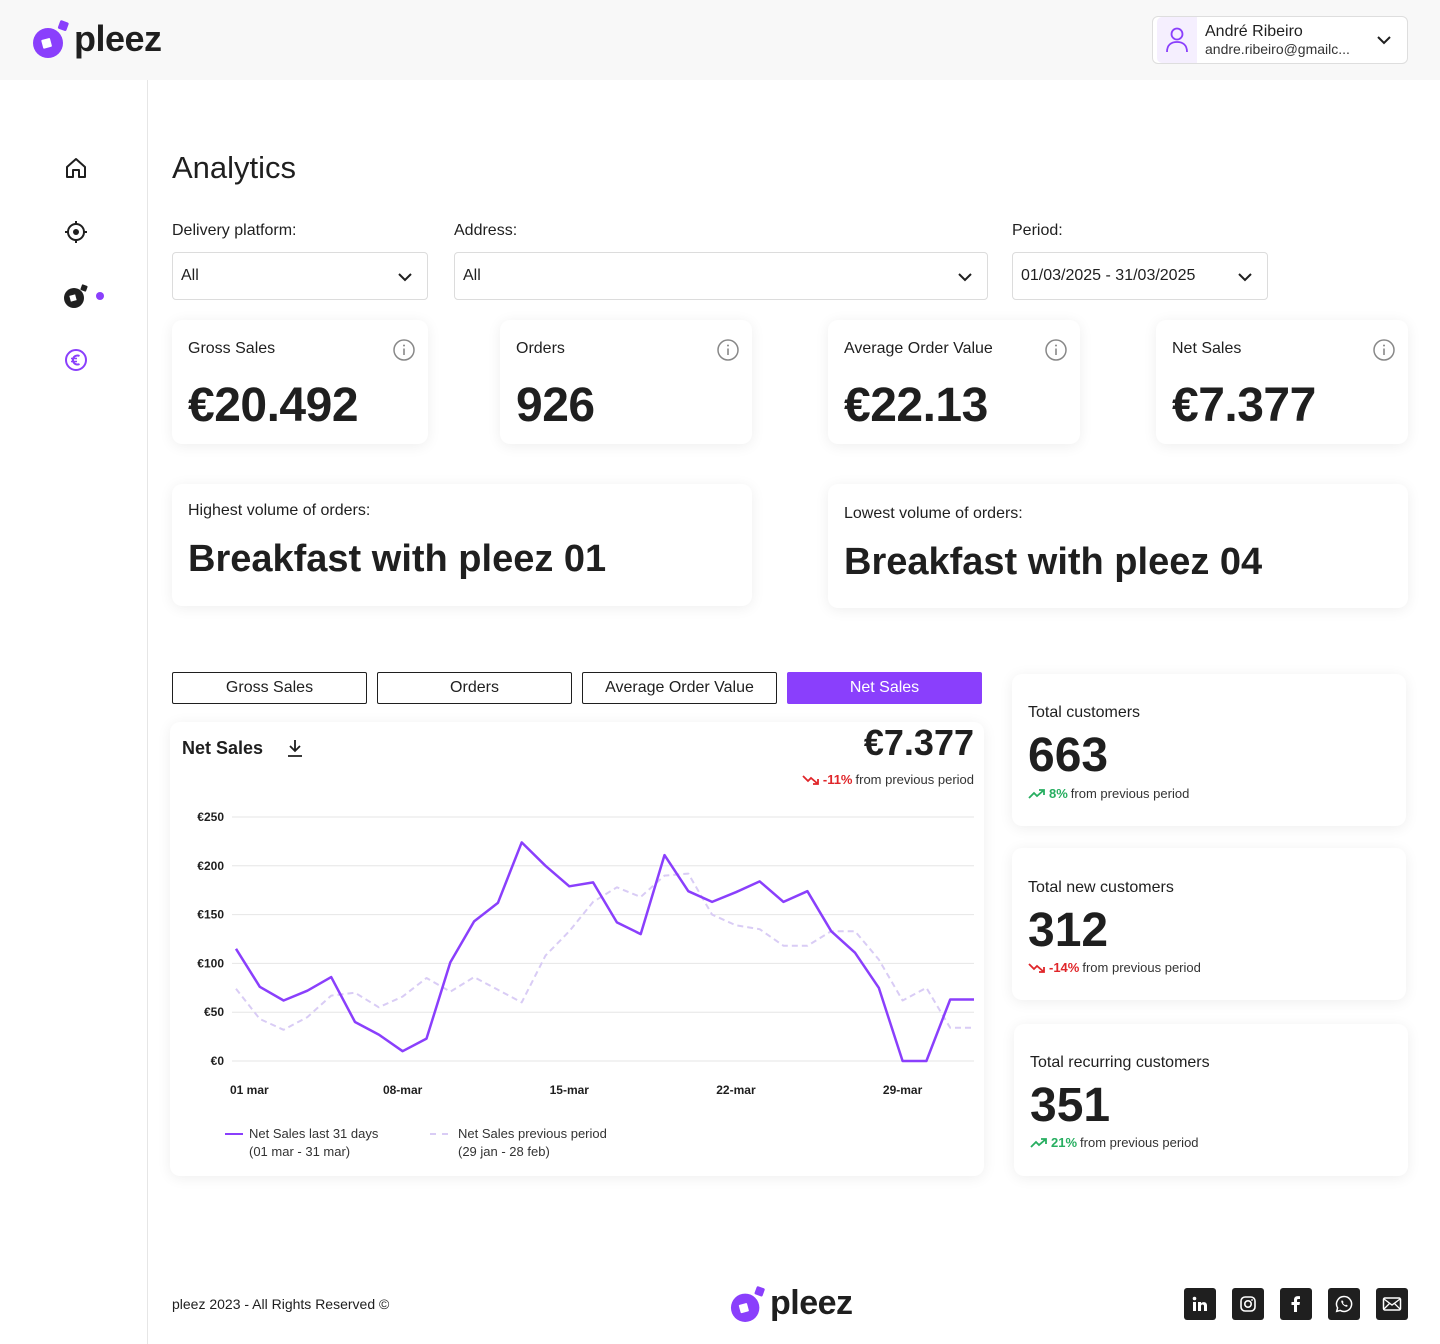 Image resolution: width=1440 pixels, height=1344 pixels. Describe the element at coordinates (626, 382) in the screenshot. I see `kpi-card-orders: Orders 926` at that location.